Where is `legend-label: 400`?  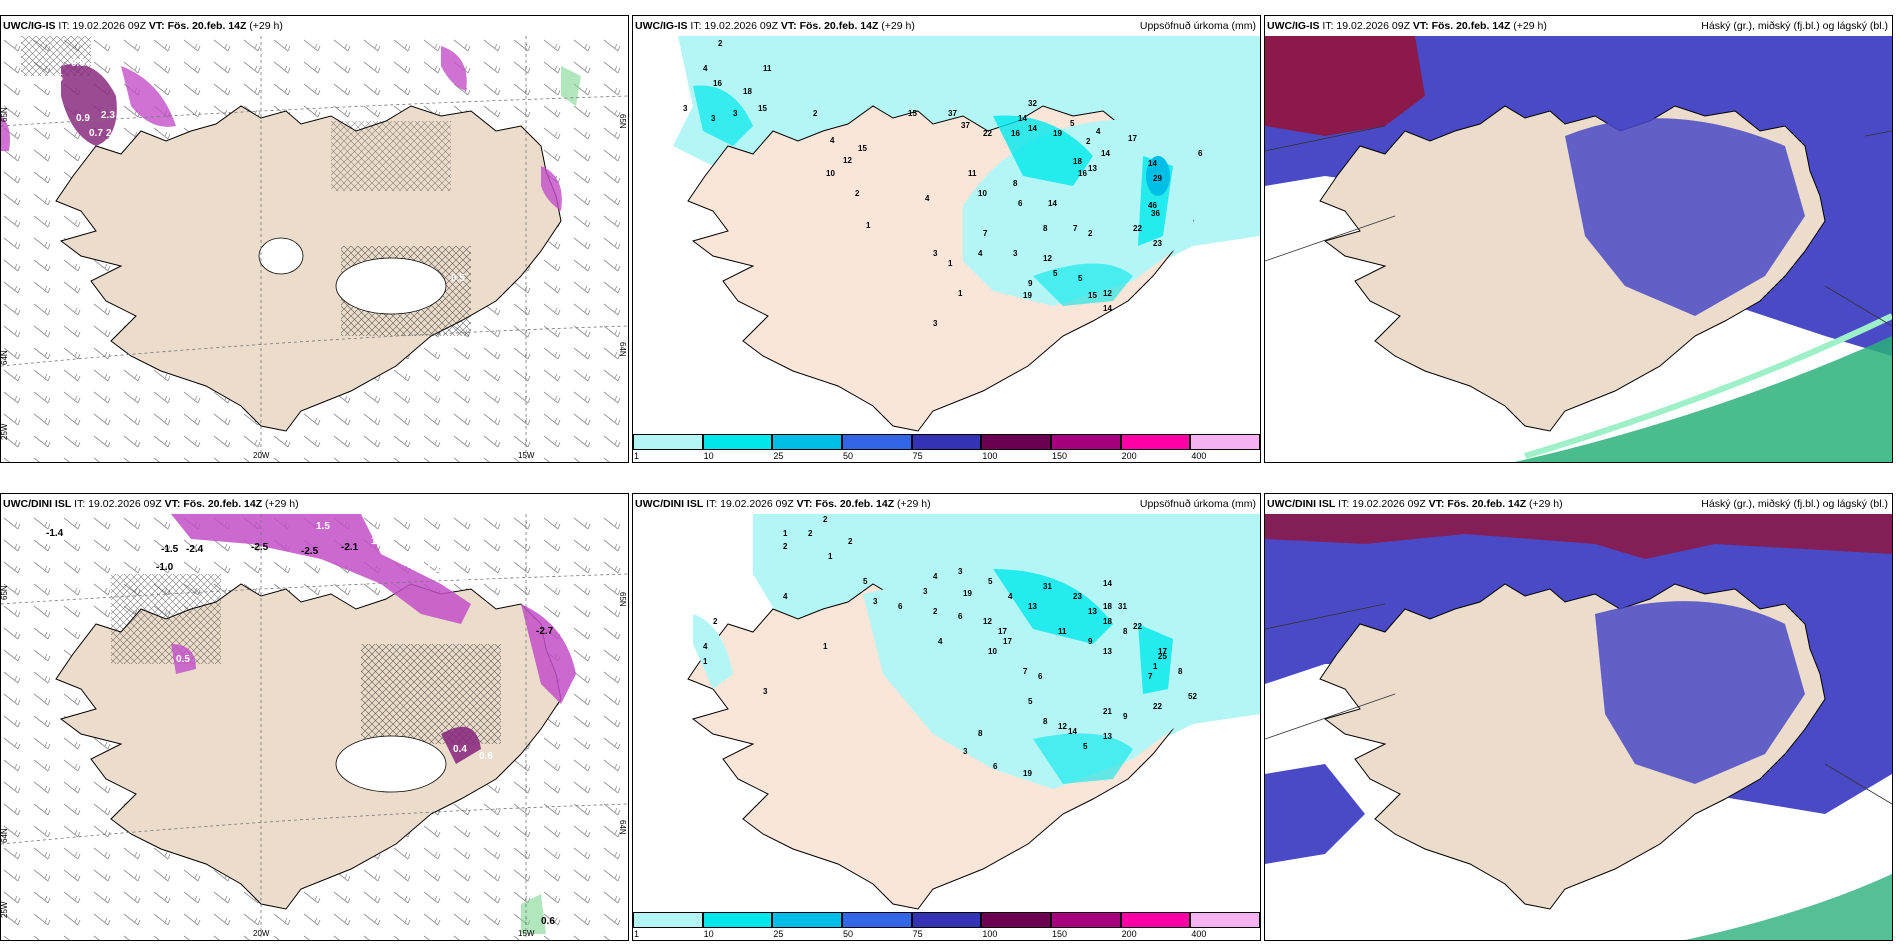 legend-label: 400 is located at coordinates (1199, 934).